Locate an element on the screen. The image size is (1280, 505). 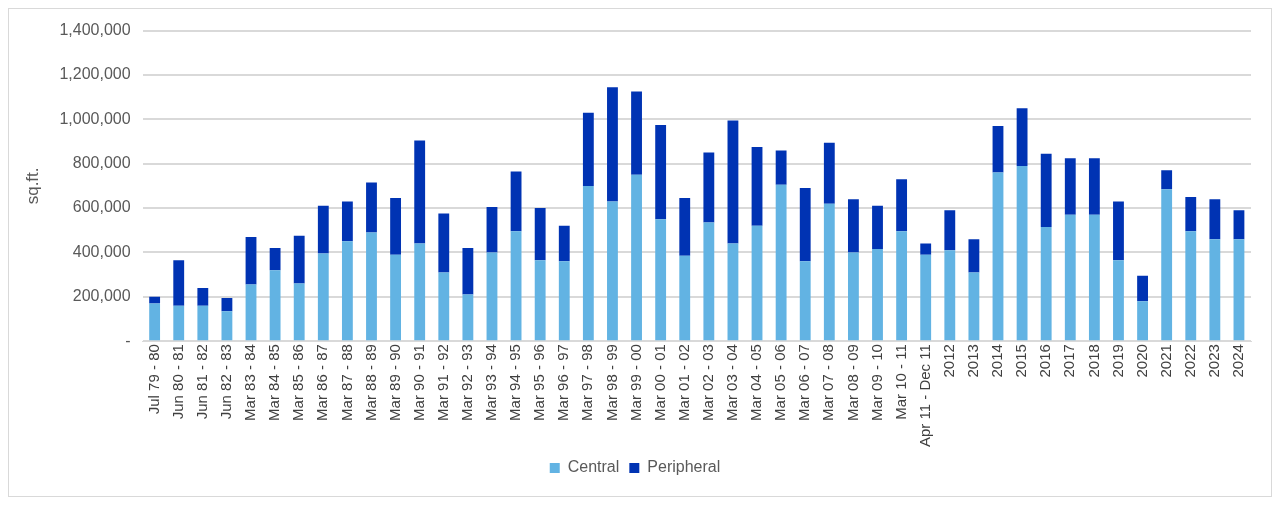
x-tick-label: Mar 98 - 99 is located at coordinates (611, 382).